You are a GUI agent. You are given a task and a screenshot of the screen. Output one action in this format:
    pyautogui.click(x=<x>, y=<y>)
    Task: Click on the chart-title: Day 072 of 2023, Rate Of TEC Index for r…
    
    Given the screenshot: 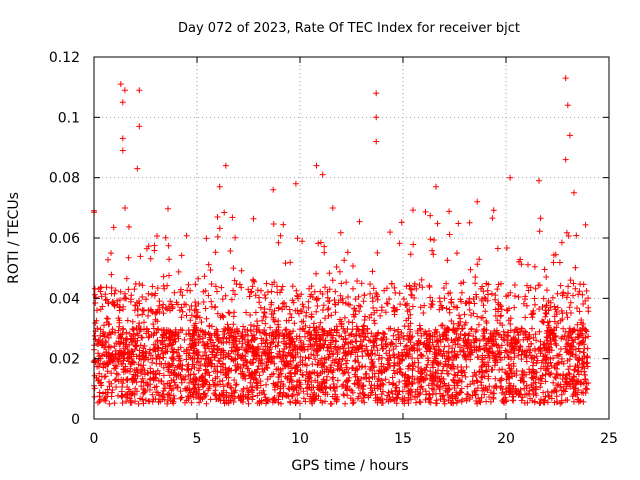 What is the action you would take?
    pyautogui.click(x=349, y=28)
    